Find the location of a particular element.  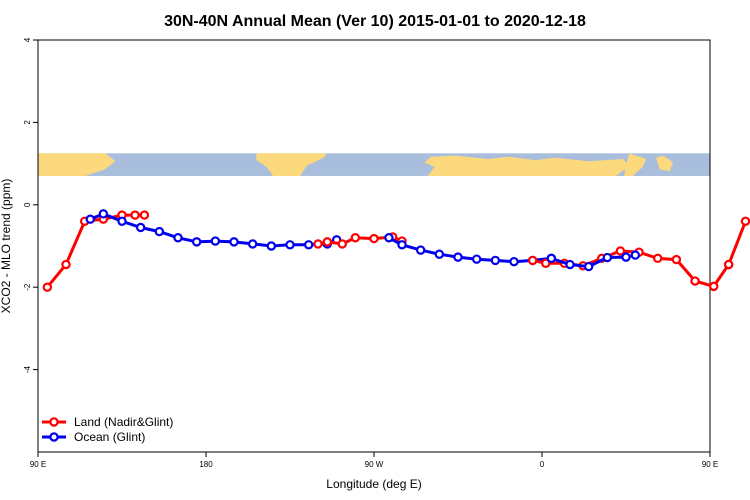

y-tick-label: 2 is located at coordinates (27, 122).